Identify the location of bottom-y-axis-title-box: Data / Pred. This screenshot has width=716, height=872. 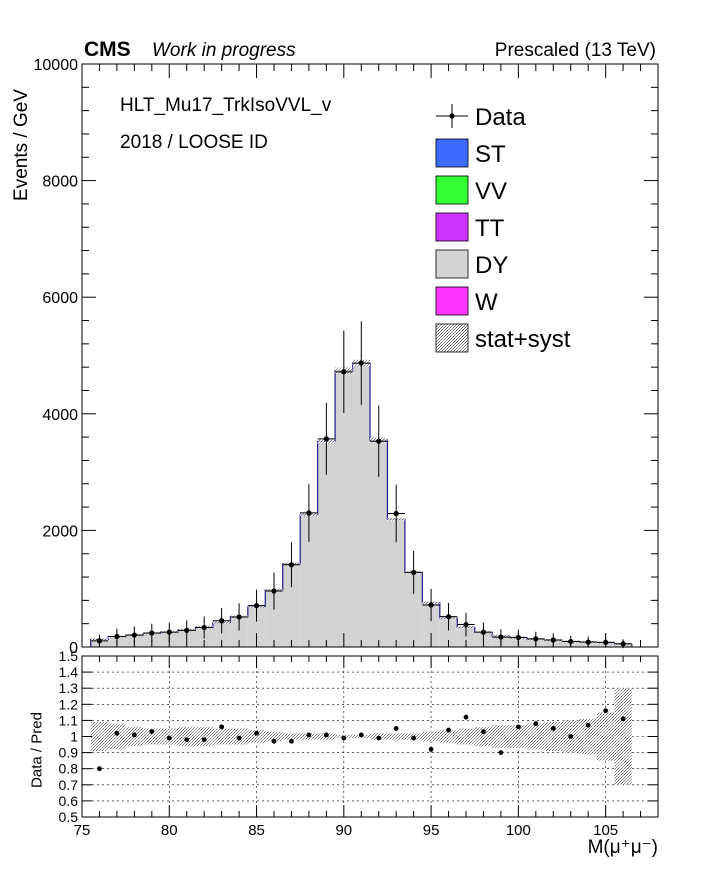
(37, 750).